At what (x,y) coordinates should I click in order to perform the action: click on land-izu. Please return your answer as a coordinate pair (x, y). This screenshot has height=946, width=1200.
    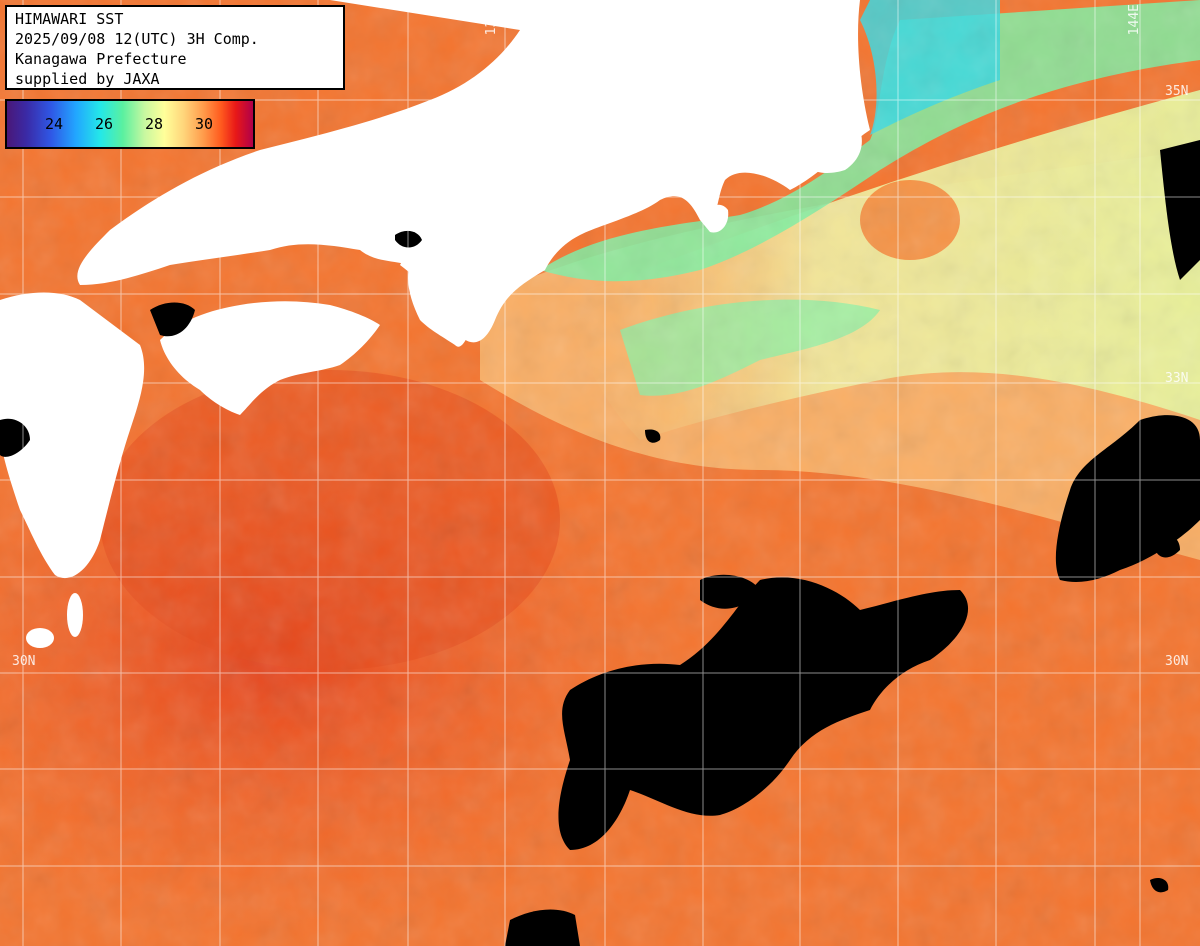
    Looking at the image, I should click on (714, 218).